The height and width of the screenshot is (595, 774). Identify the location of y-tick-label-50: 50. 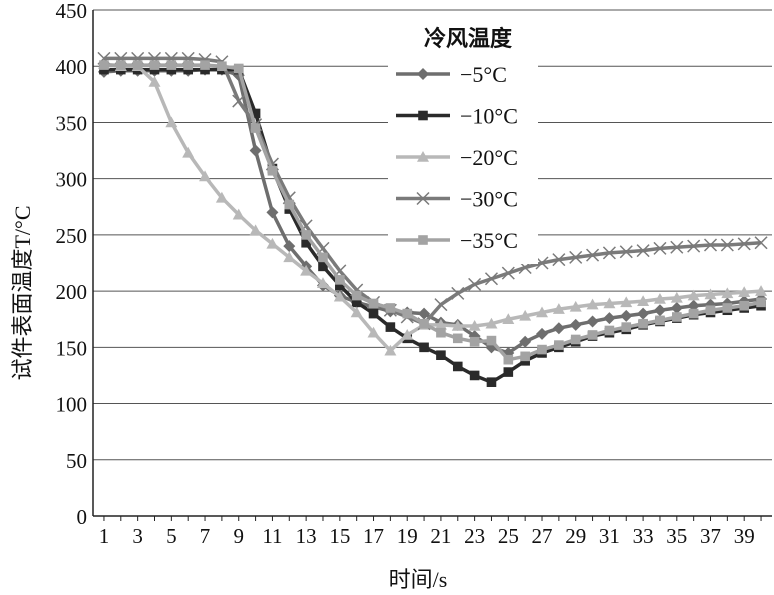
(76, 461).